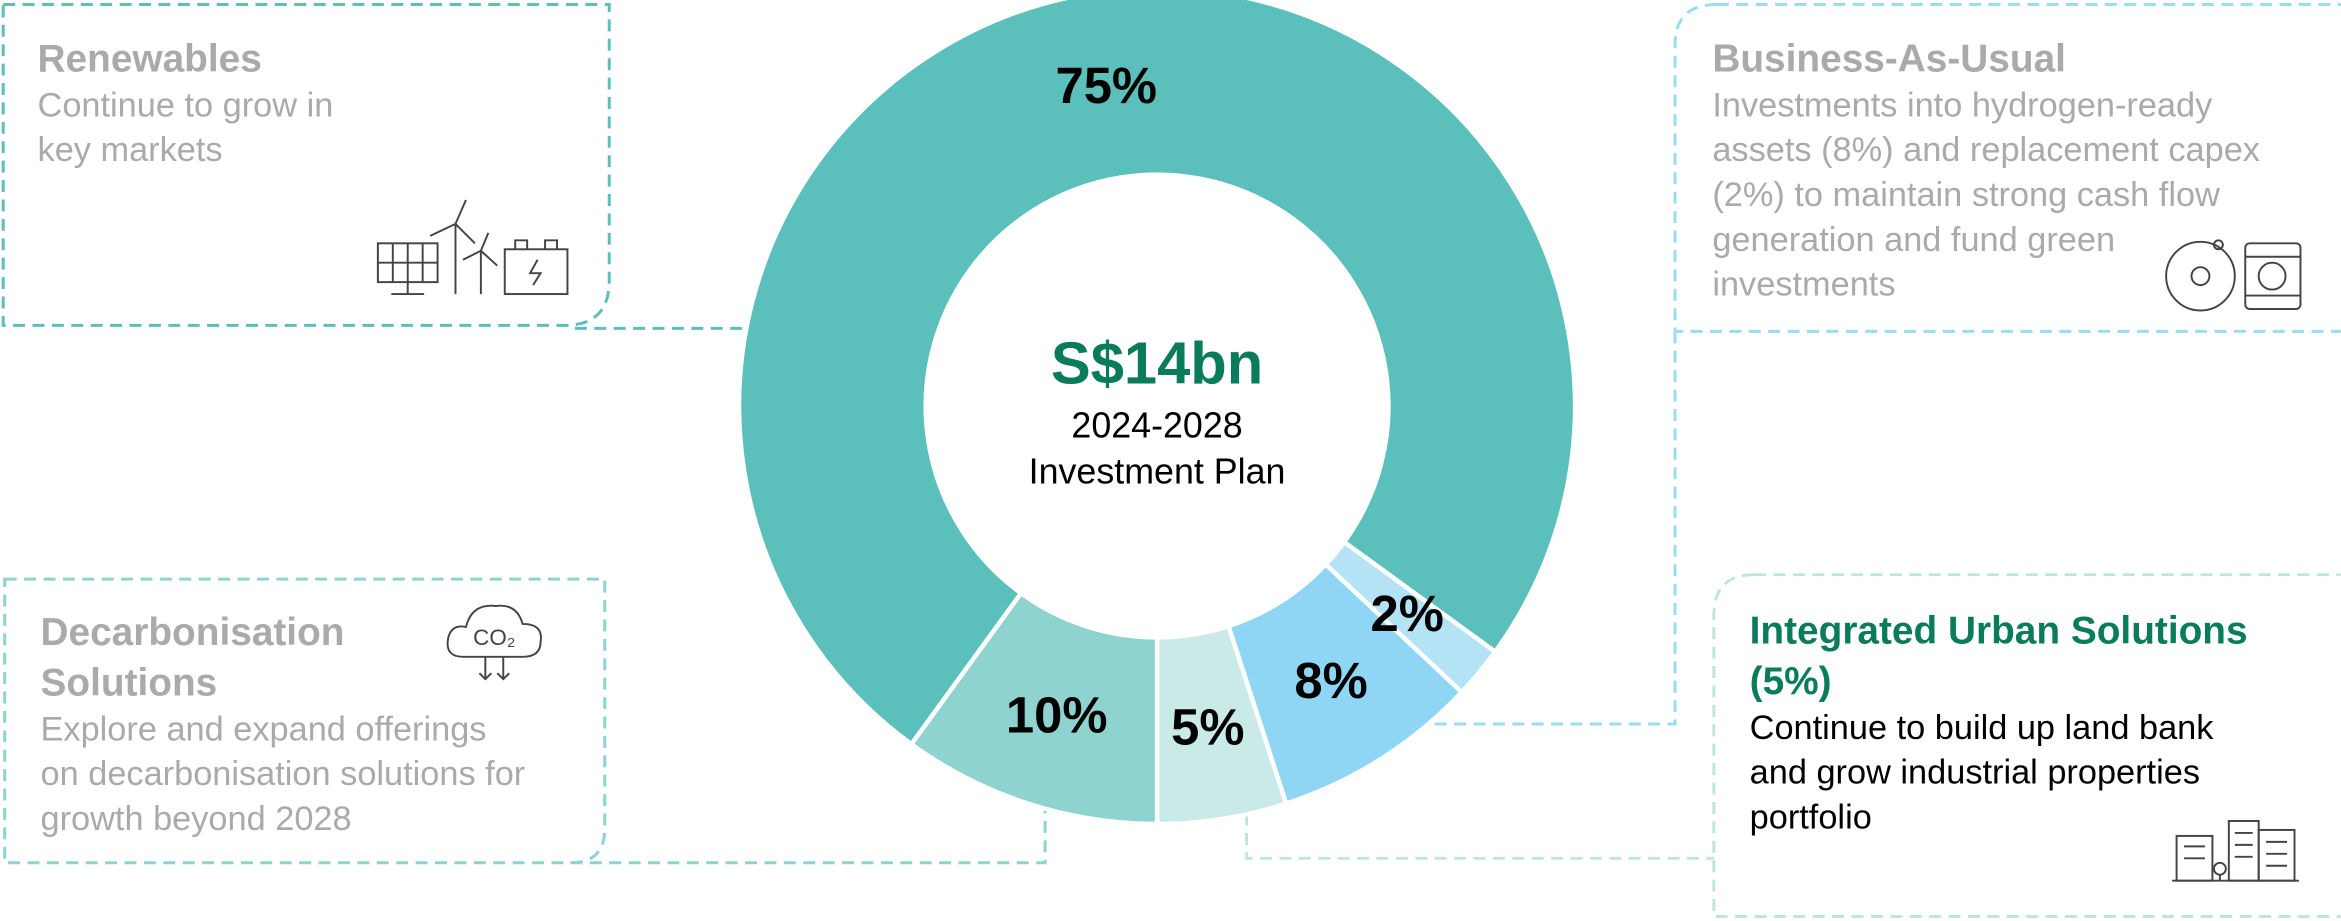 This screenshot has height=921, width=2341. I want to click on value-label: 5%, so click(1207, 727).